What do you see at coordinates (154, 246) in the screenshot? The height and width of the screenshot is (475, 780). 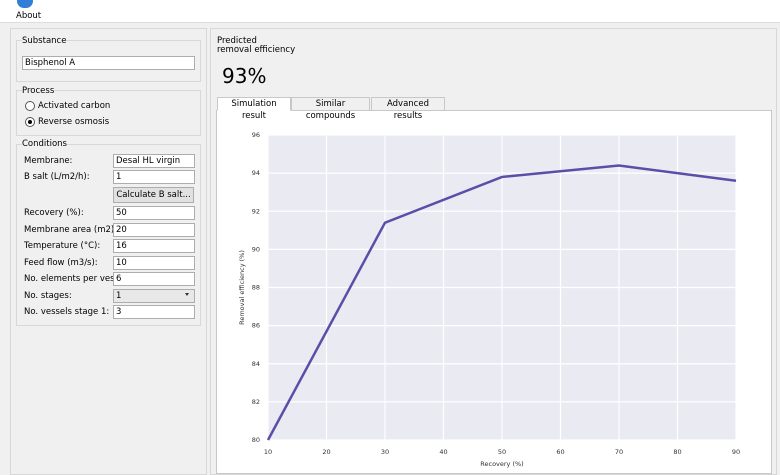 I see `field-input: 16` at bounding box center [154, 246].